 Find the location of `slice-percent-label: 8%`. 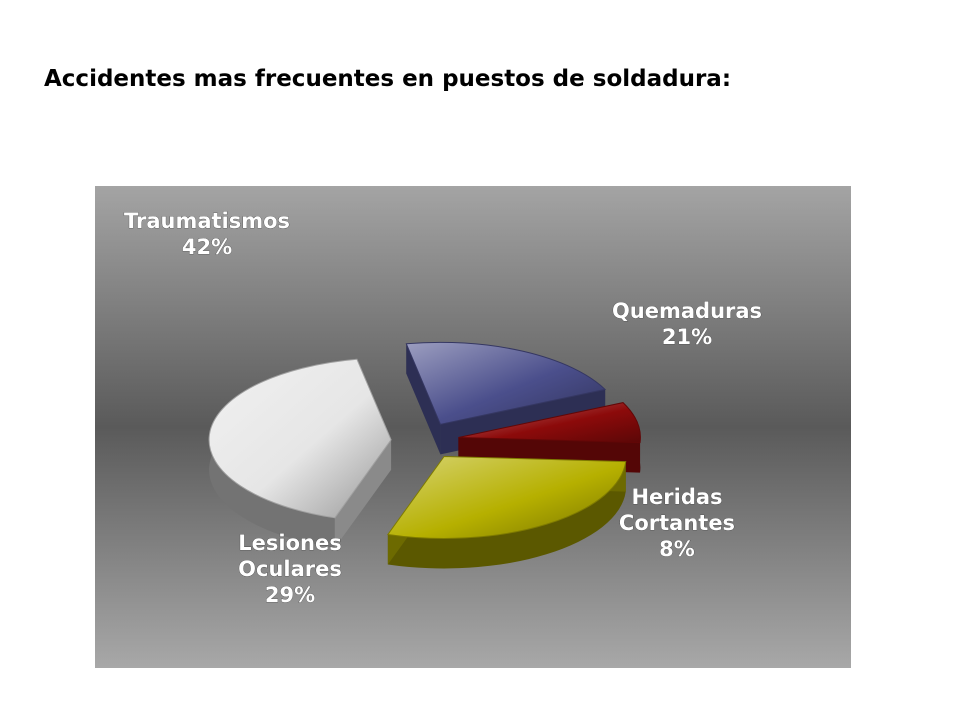

slice-percent-label: 8% is located at coordinates (677, 549).